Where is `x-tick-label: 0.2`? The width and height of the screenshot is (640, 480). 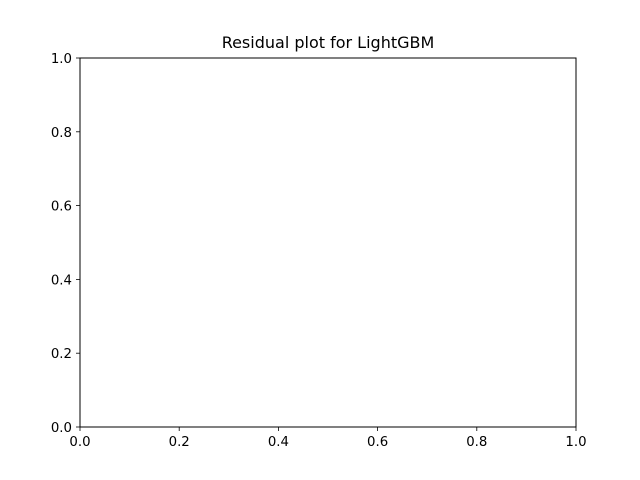
x-tick-label: 0.2 is located at coordinates (179, 442).